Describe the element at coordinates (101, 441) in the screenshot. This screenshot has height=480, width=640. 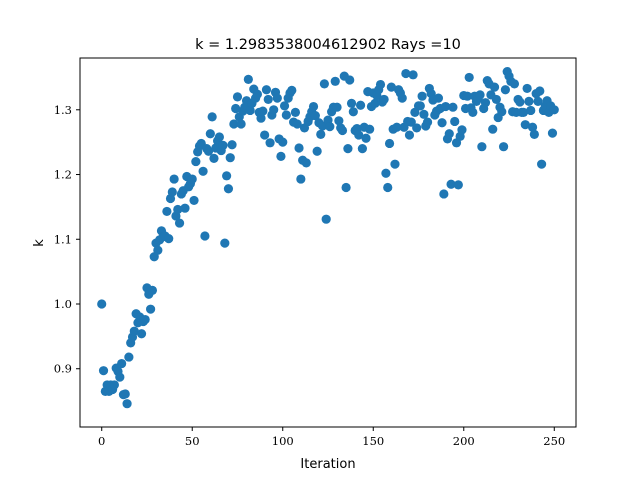
I see `x-tick-label: 0` at that location.